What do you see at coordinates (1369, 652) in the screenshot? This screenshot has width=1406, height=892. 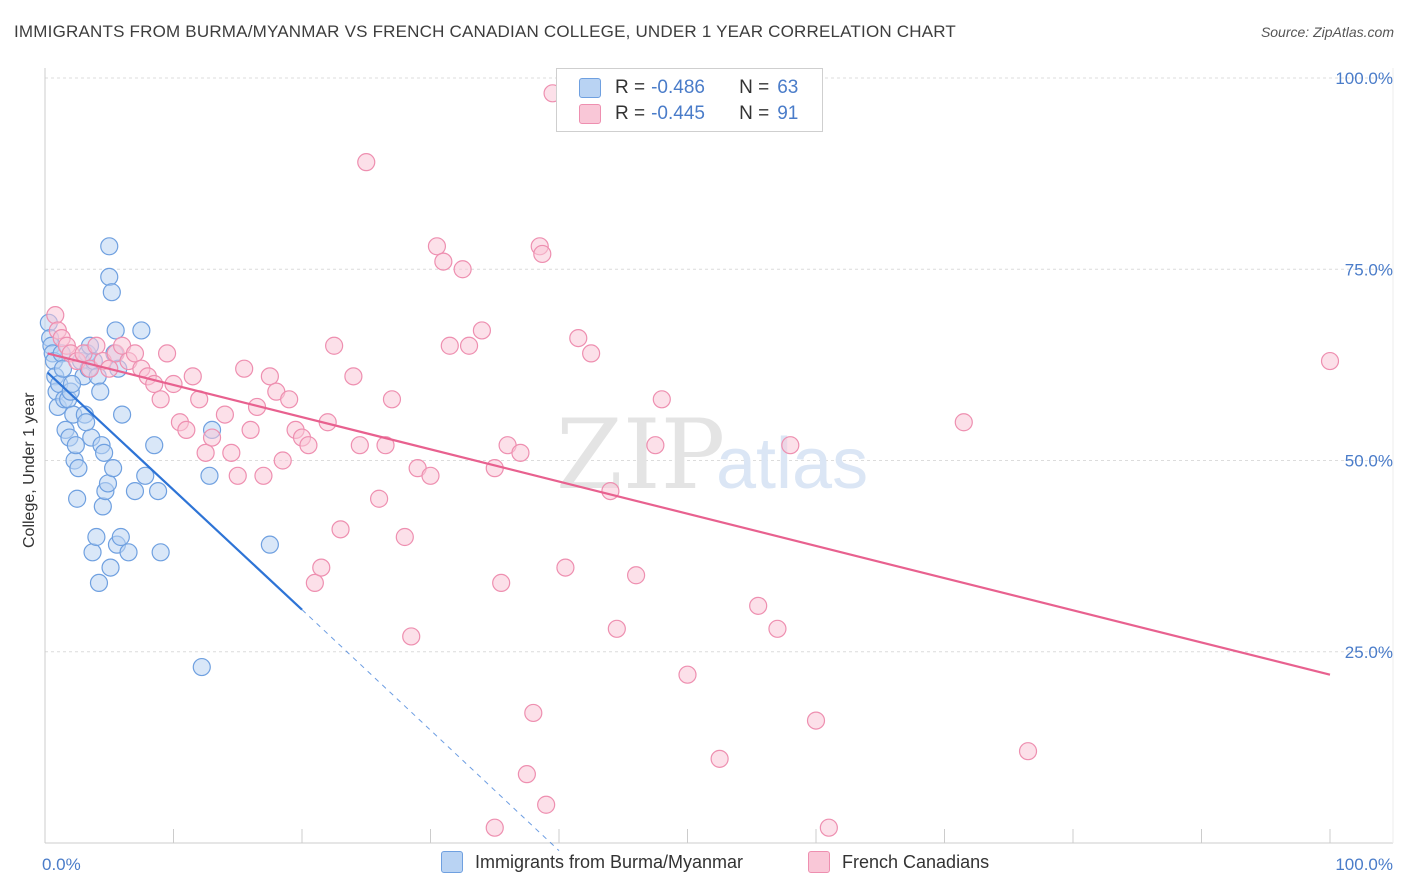 I see `y-tick-label: 25.0%` at bounding box center [1369, 652].